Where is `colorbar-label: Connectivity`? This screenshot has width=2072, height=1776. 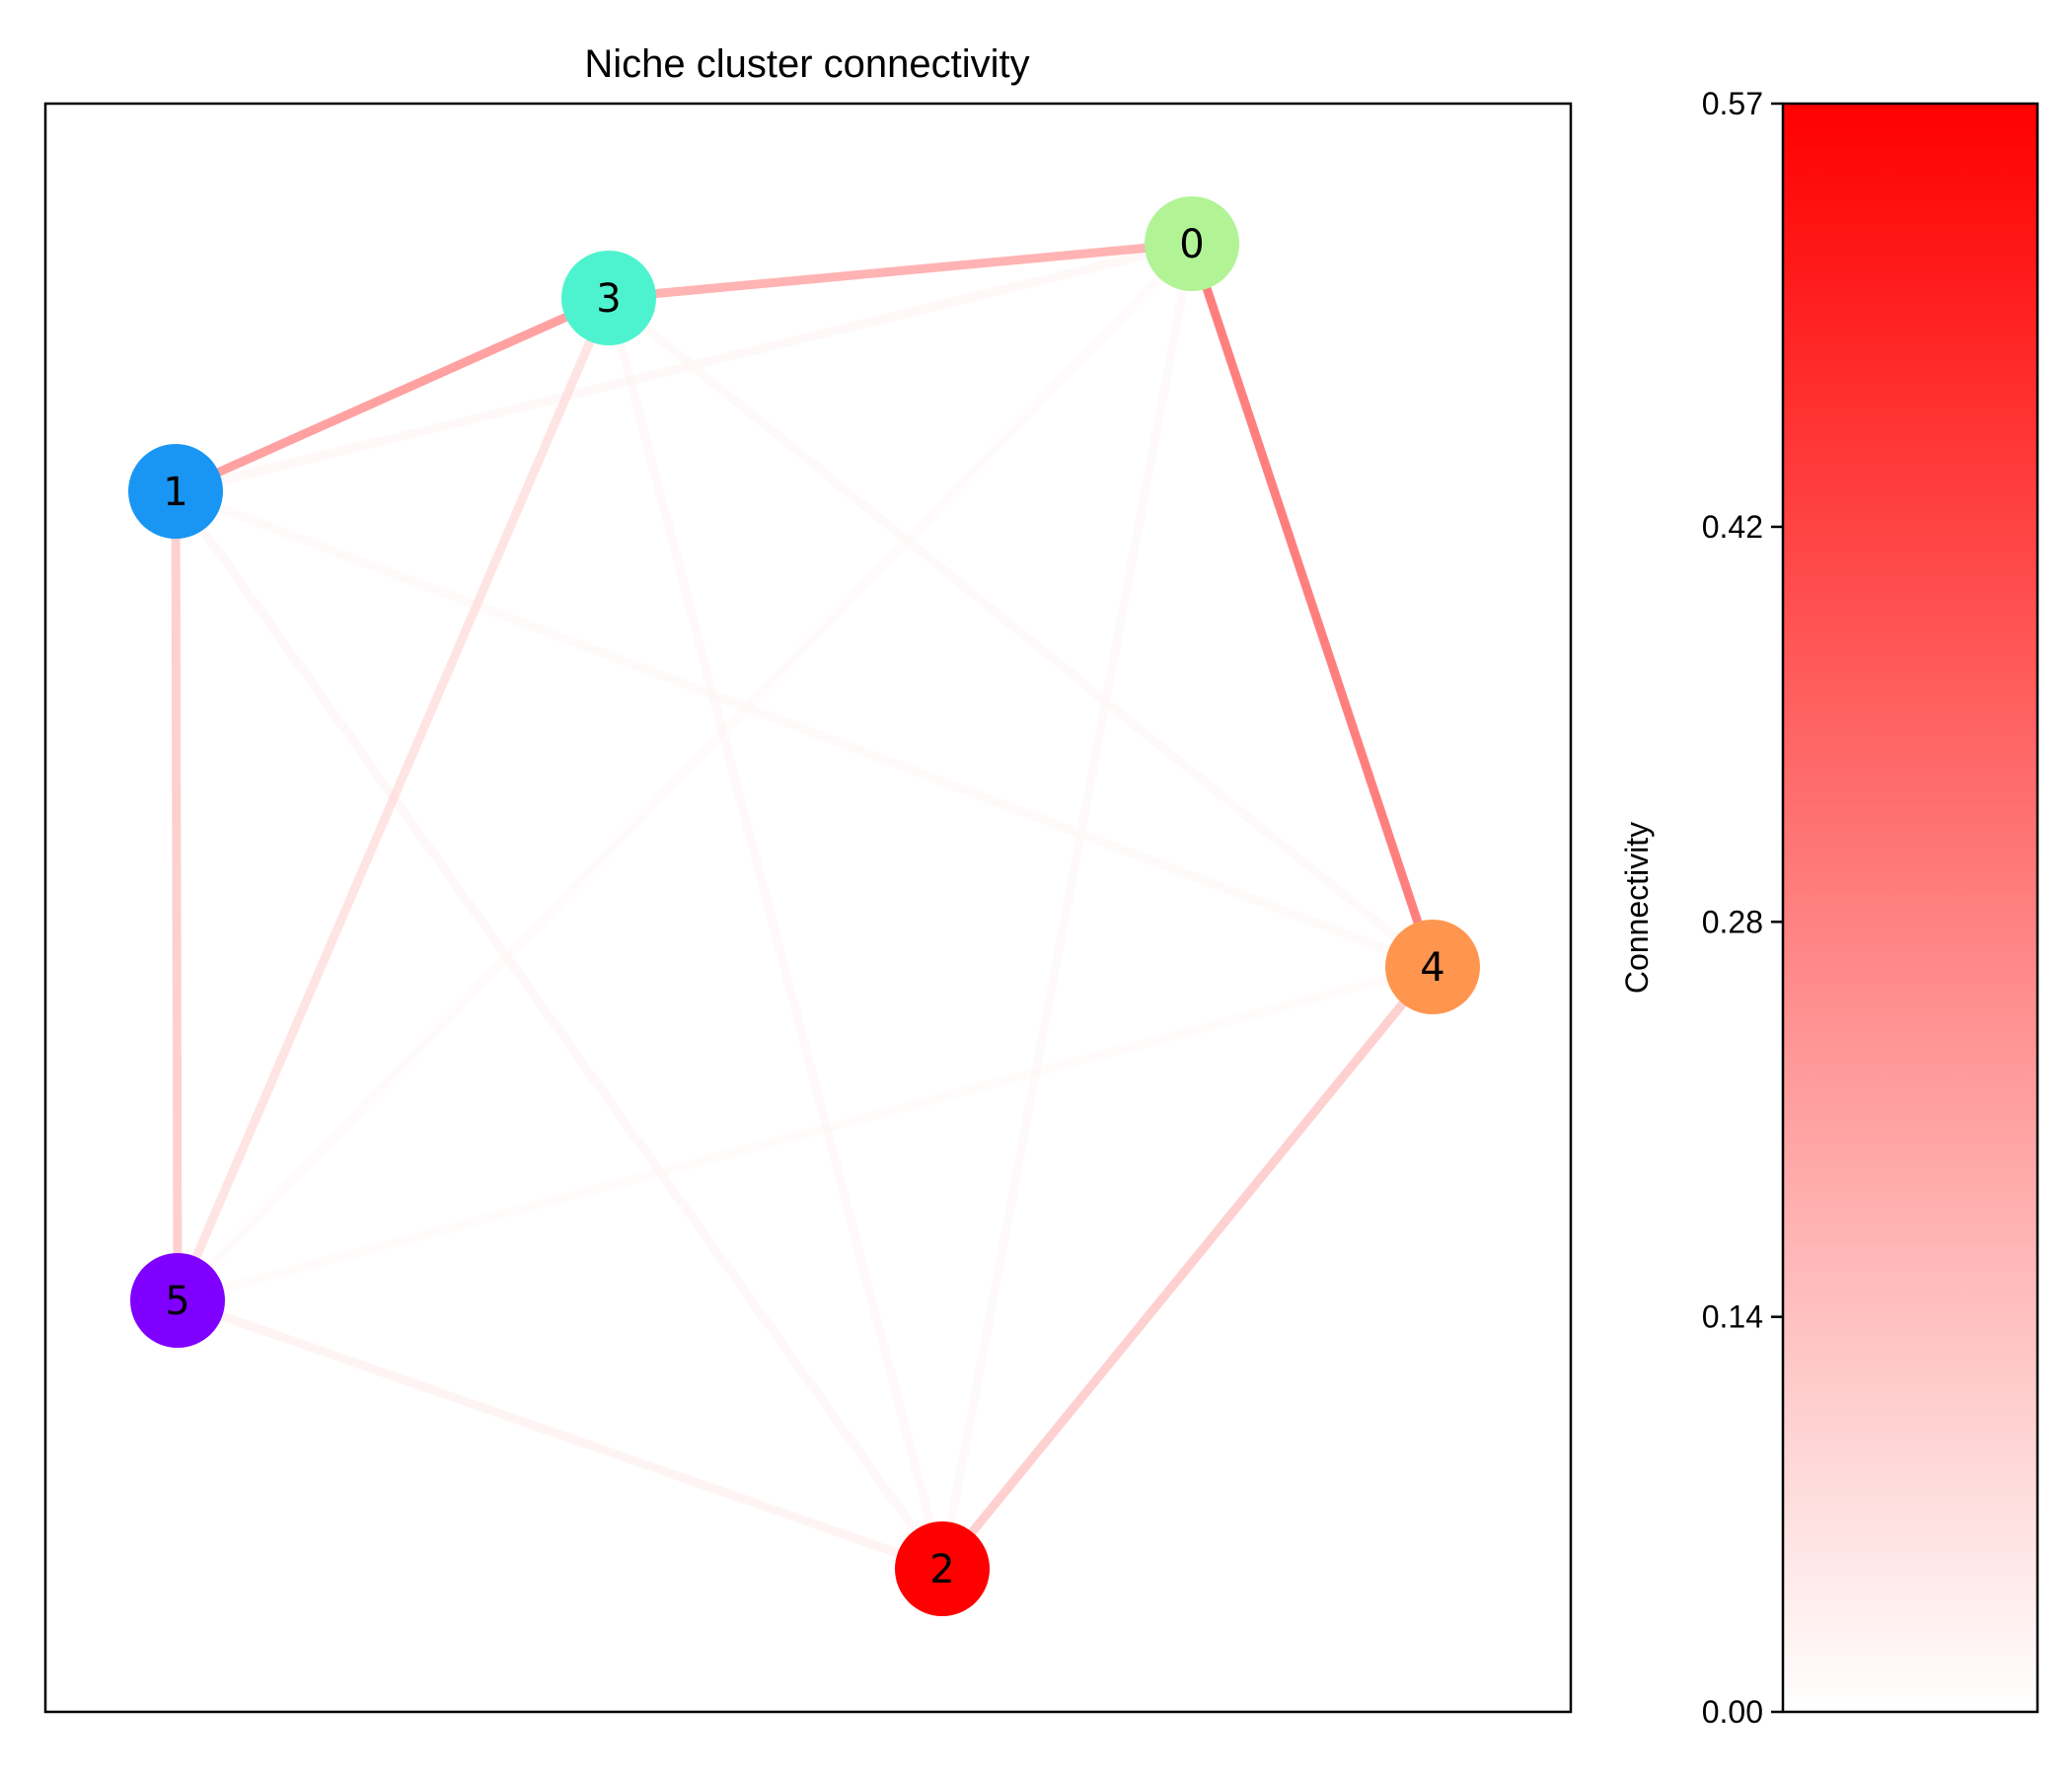
colorbar-label: Connectivity is located at coordinates (1637, 908).